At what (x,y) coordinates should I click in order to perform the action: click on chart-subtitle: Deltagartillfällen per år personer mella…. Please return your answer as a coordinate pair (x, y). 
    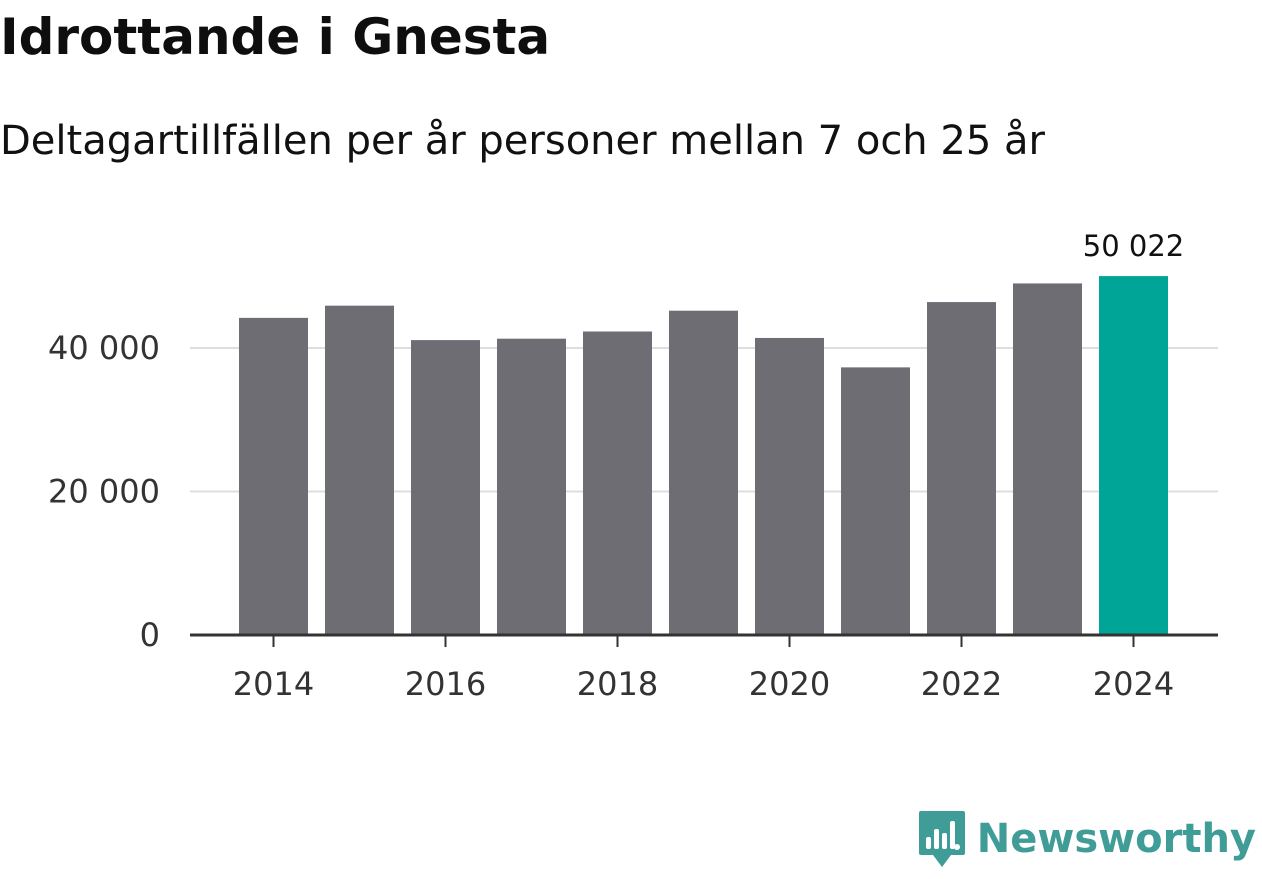
    Looking at the image, I should click on (522, 141).